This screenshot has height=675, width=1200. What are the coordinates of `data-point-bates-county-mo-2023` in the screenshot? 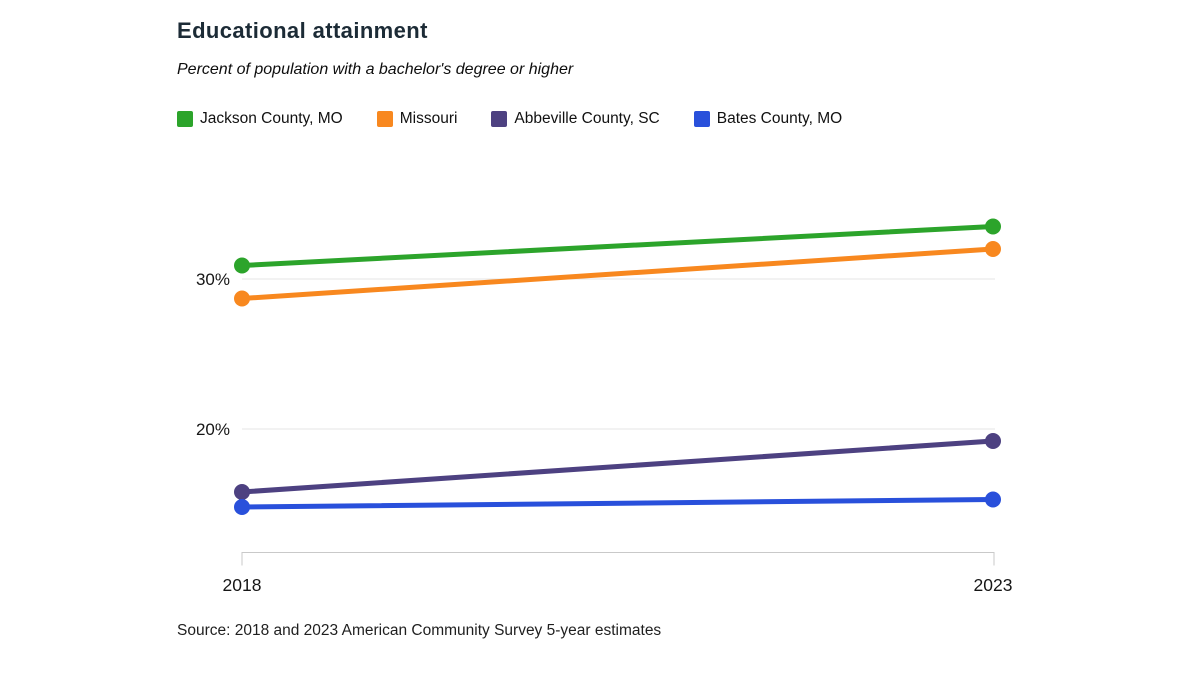 It's located at (993, 499).